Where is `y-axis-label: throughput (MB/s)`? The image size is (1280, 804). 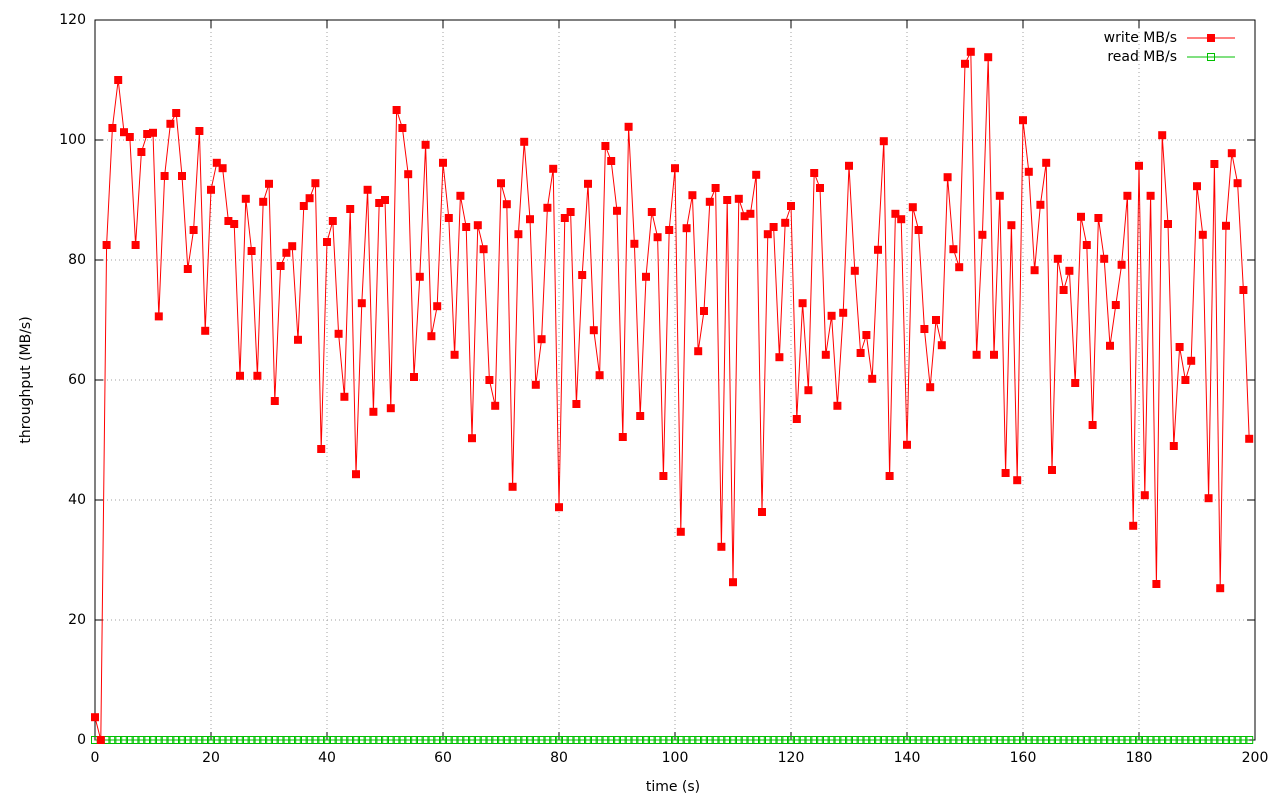
y-axis-label: throughput (MB/s) is located at coordinates (26, 379).